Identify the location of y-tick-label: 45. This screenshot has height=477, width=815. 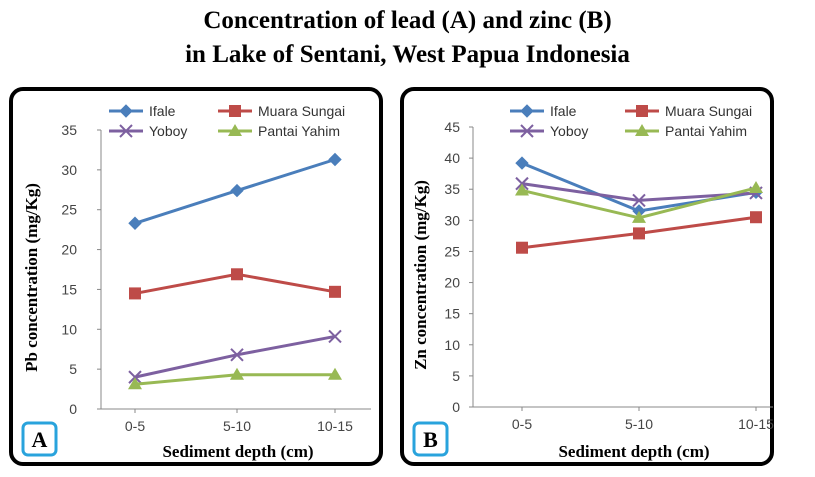
(452, 127).